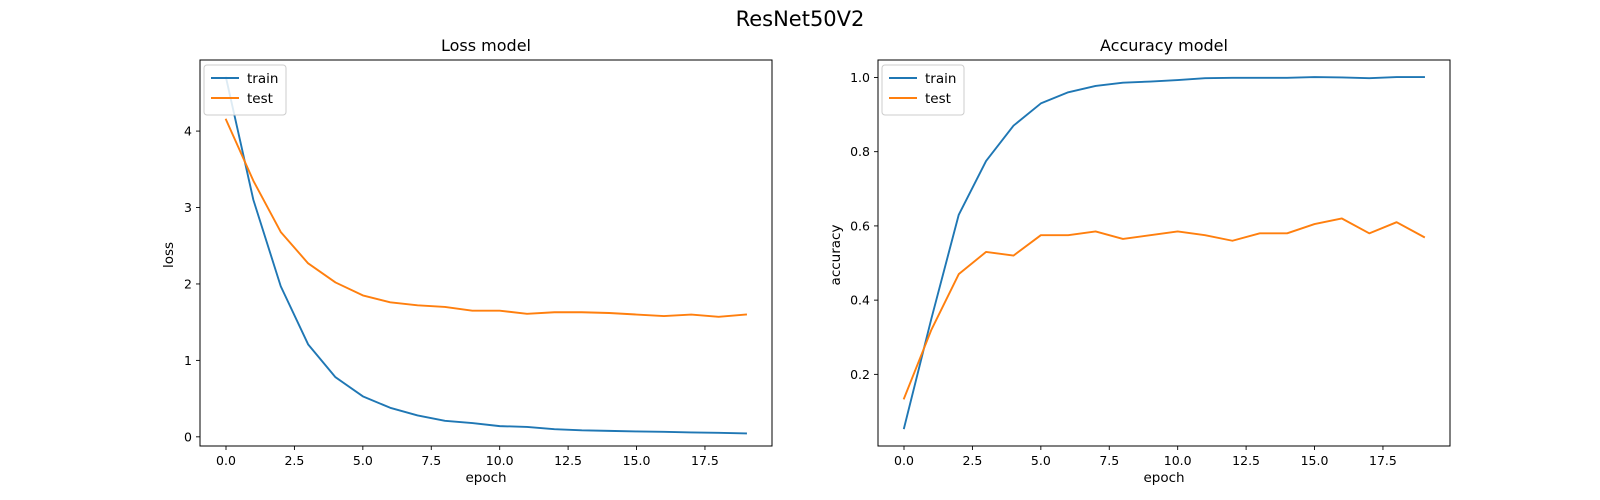  Describe the element at coordinates (262, 79) in the screenshot. I see `loss-legend-label-train: train` at that location.